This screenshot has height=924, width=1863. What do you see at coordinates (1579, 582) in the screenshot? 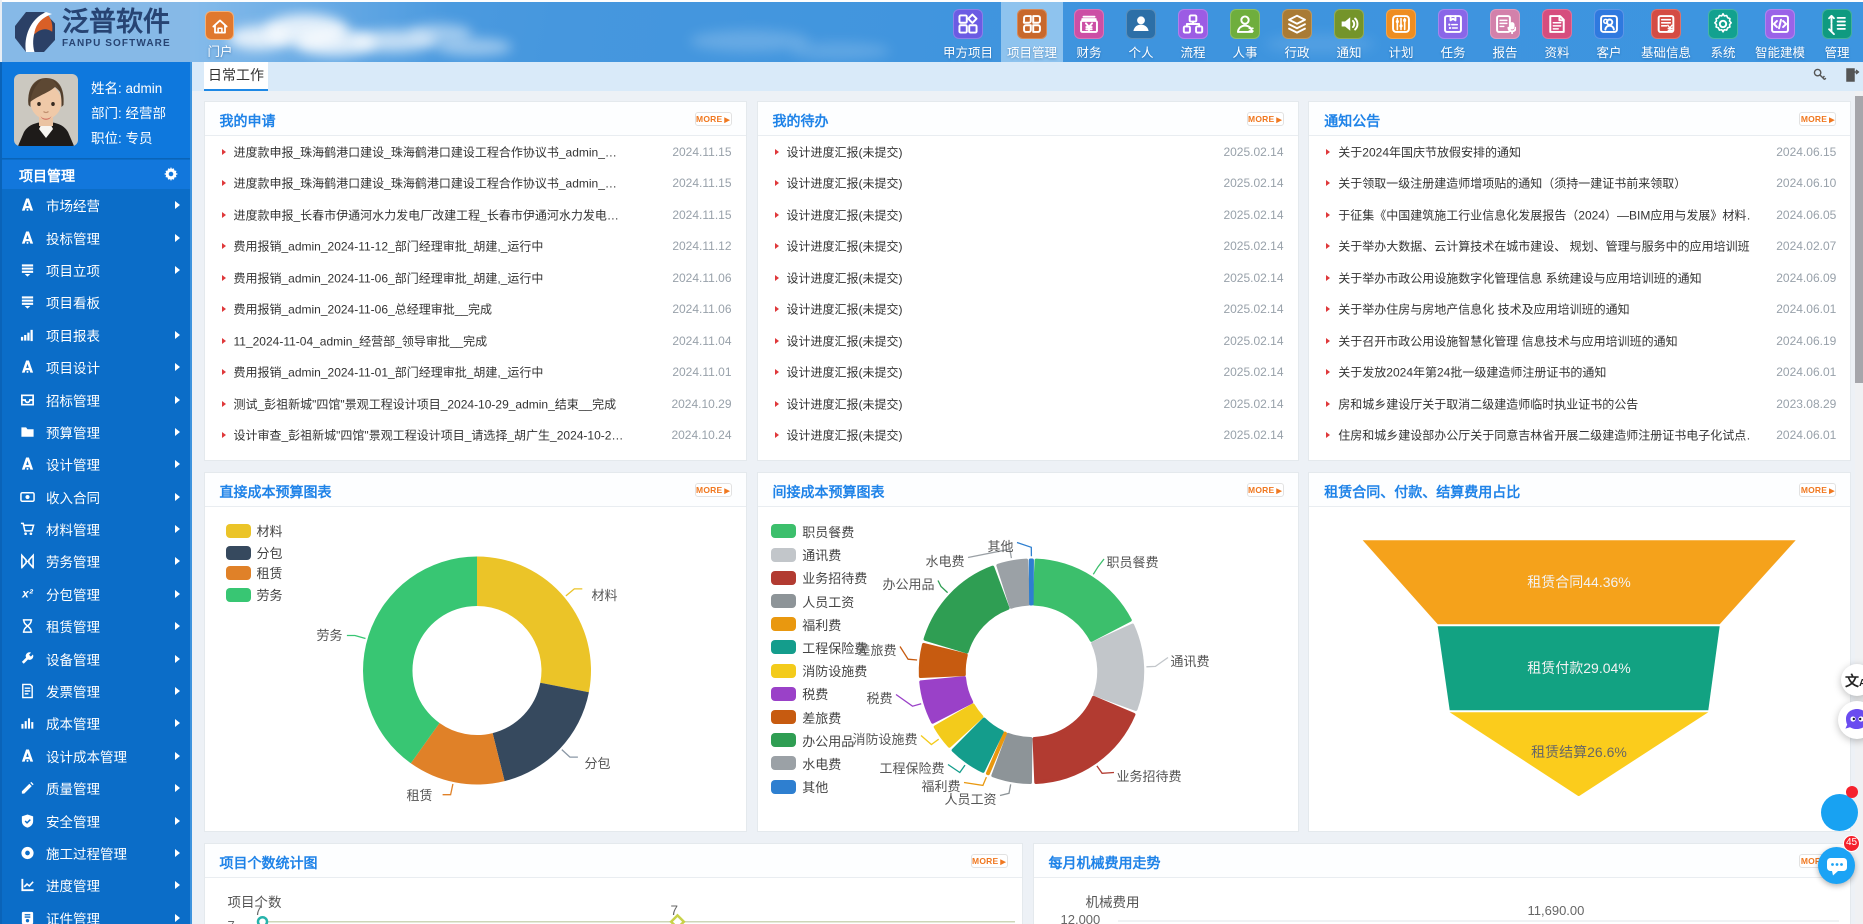
I see `svg-text: 租赁合同44.36%` at bounding box center [1579, 582].